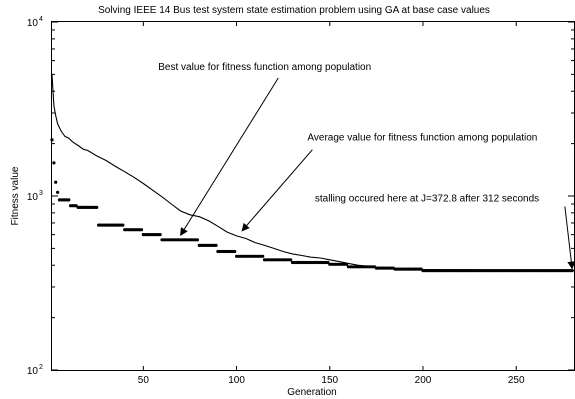 This screenshot has width=575, height=399. I want to click on x-tick-label: 250, so click(516, 380).